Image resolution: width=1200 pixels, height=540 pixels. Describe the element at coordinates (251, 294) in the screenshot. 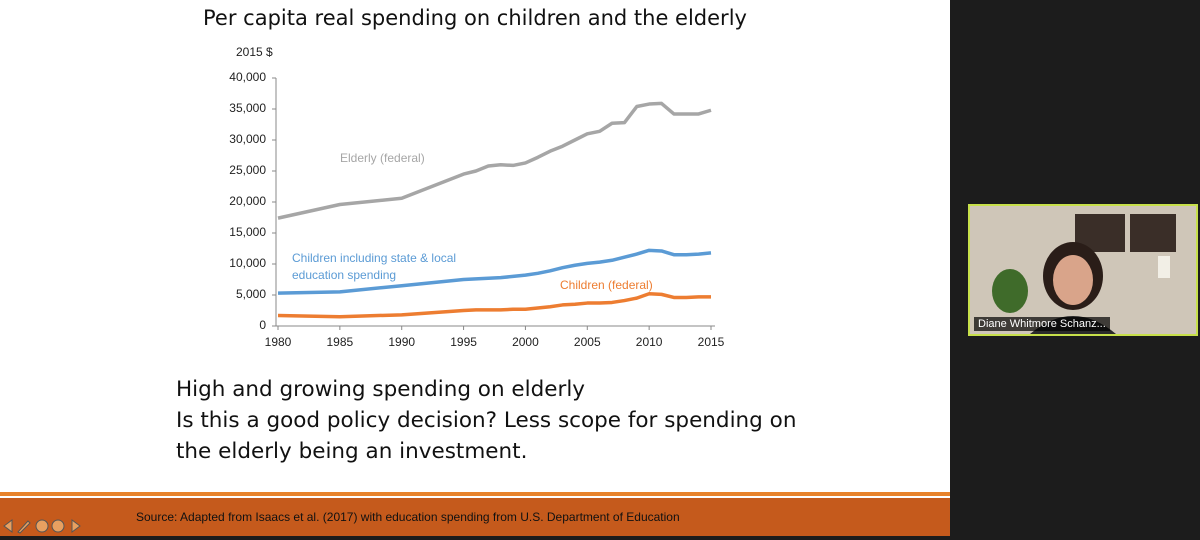

I see `y-tick-label: 5,000` at that location.